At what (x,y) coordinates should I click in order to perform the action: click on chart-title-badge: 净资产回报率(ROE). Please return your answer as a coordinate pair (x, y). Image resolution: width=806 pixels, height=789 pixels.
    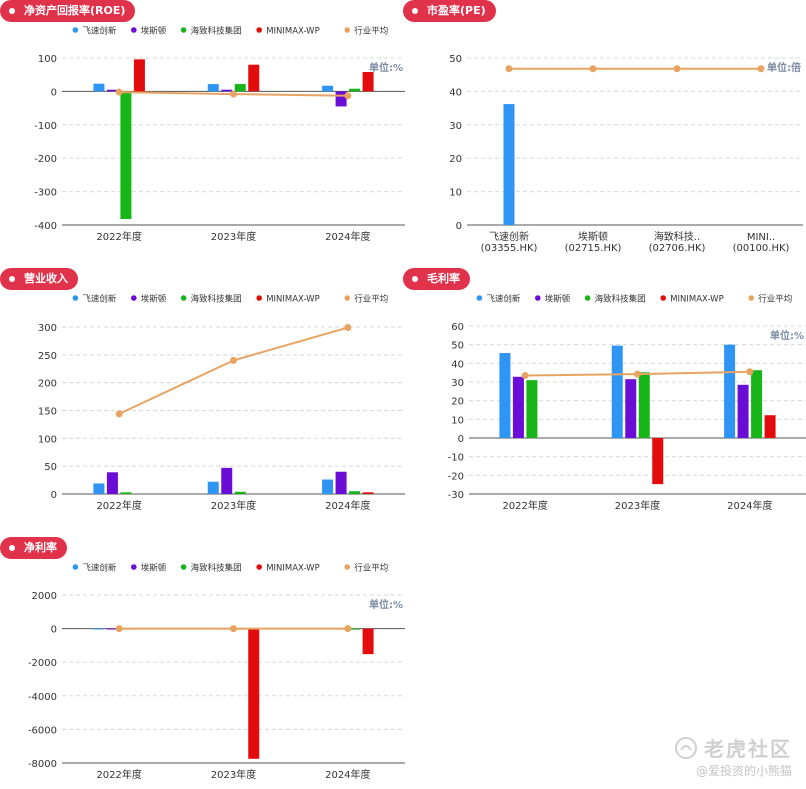
    Looking at the image, I should click on (68, 11).